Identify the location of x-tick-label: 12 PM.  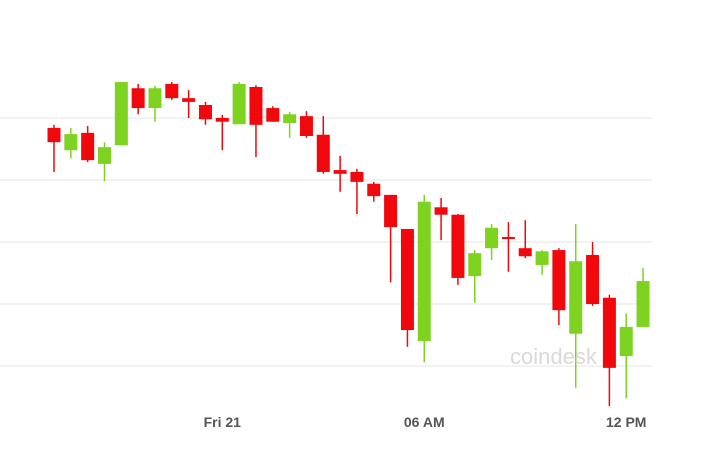
(626, 422).